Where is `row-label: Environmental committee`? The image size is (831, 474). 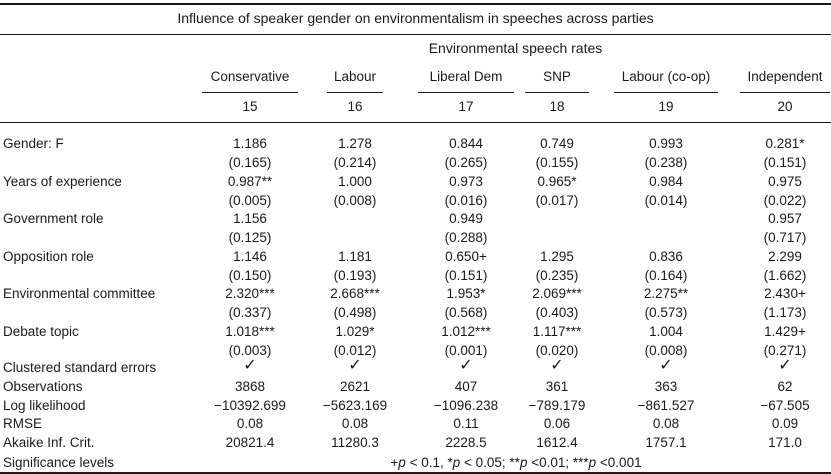 row-label: Environmental committee is located at coordinates (79, 294).